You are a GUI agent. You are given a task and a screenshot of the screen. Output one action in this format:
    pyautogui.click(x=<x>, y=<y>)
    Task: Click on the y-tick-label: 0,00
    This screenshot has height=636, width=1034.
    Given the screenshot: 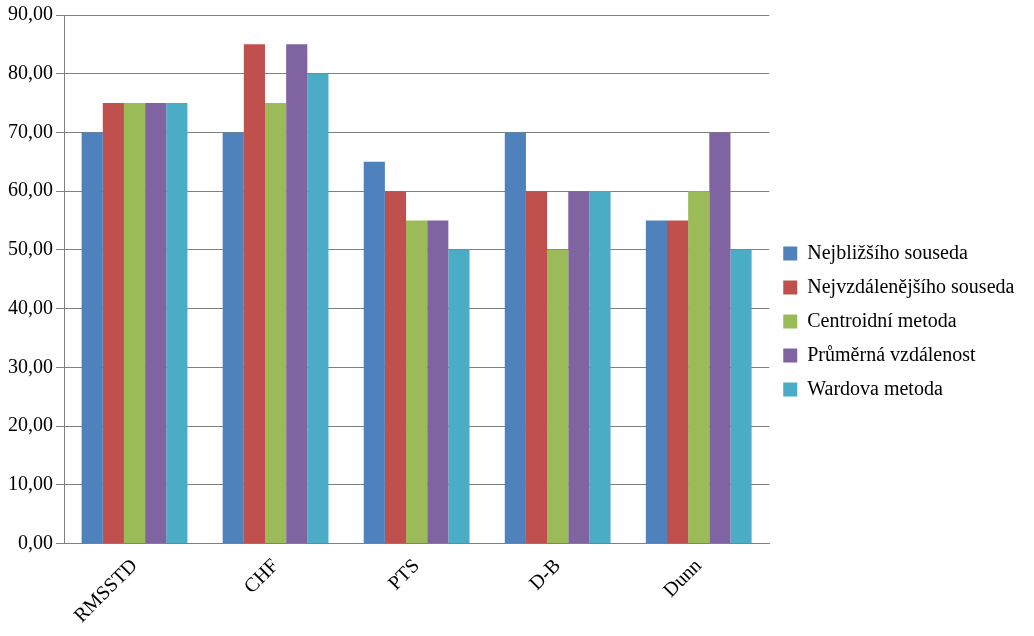 What is the action you would take?
    pyautogui.click(x=35, y=541)
    